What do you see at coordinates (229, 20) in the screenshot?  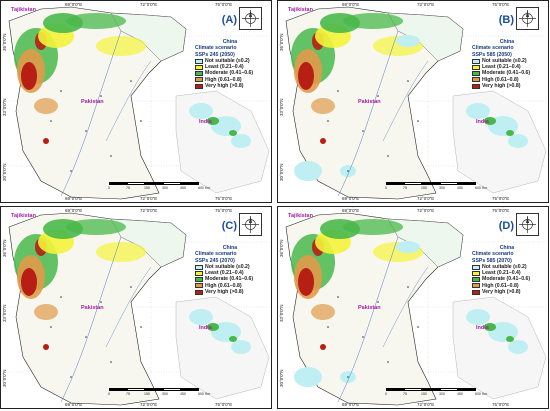 I see `panel-letter: (A)` at bounding box center [229, 20].